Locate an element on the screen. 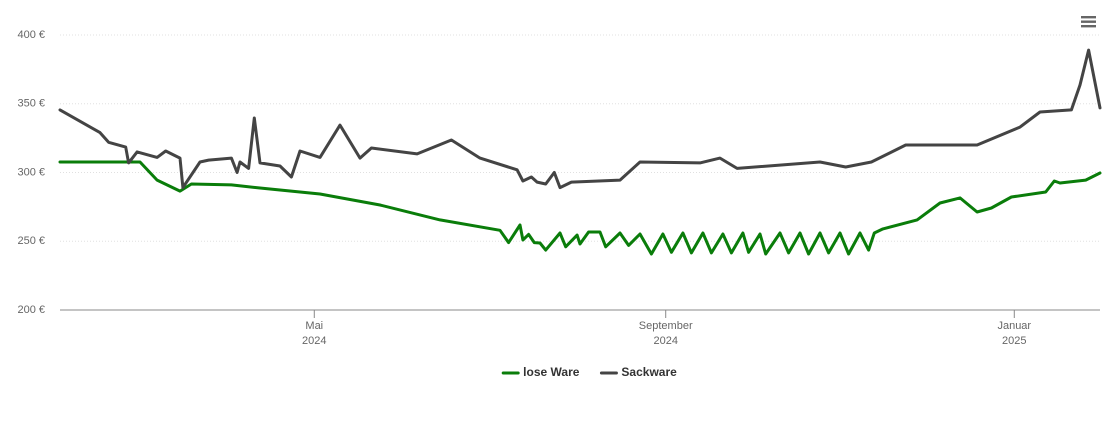 This screenshot has height=423, width=1110. legend-label: Sackware is located at coordinates (649, 372).